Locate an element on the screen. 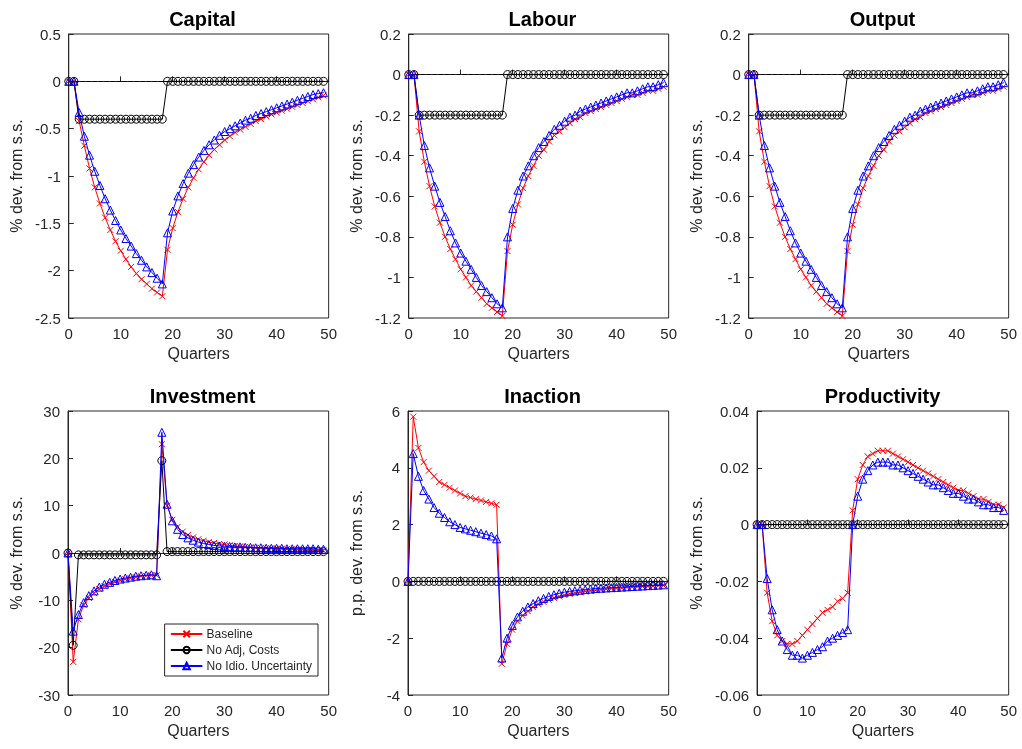 The width and height of the screenshot is (1022, 749). chart-title: Investment is located at coordinates (202, 396).